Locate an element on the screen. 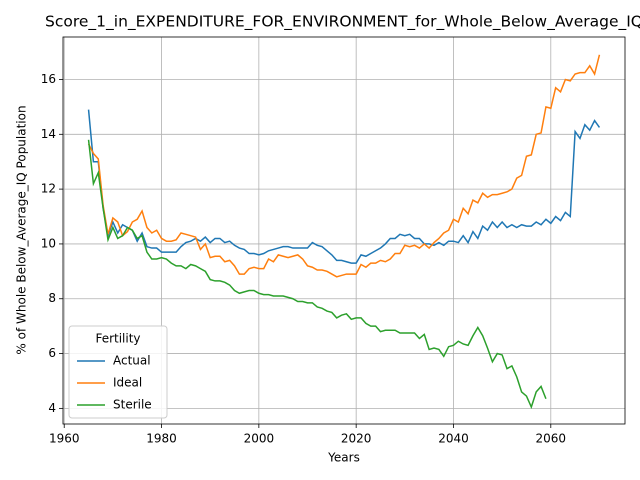 This screenshot has height=480, width=640. y-tick-label: 10 is located at coordinates (48, 243).